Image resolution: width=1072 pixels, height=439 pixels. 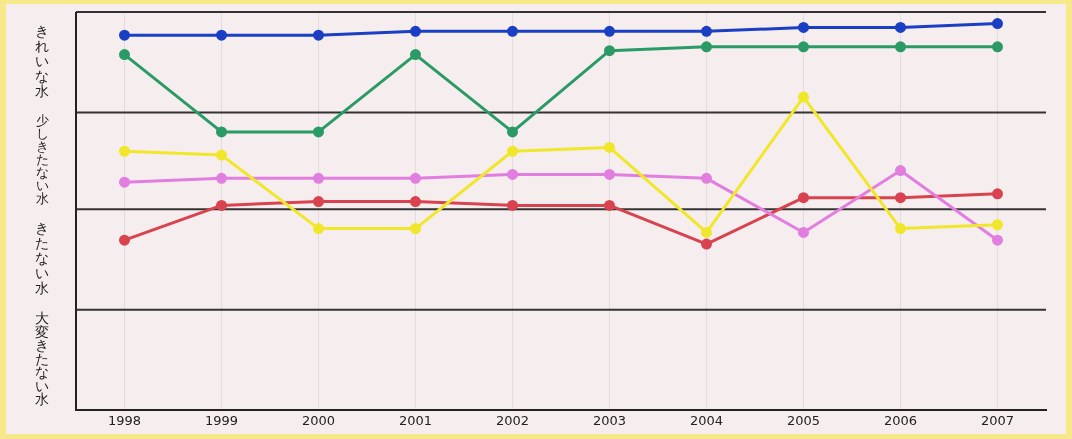 What do you see at coordinates (124, 420) in the screenshot?
I see `x-tick-label: 1998` at bounding box center [124, 420].